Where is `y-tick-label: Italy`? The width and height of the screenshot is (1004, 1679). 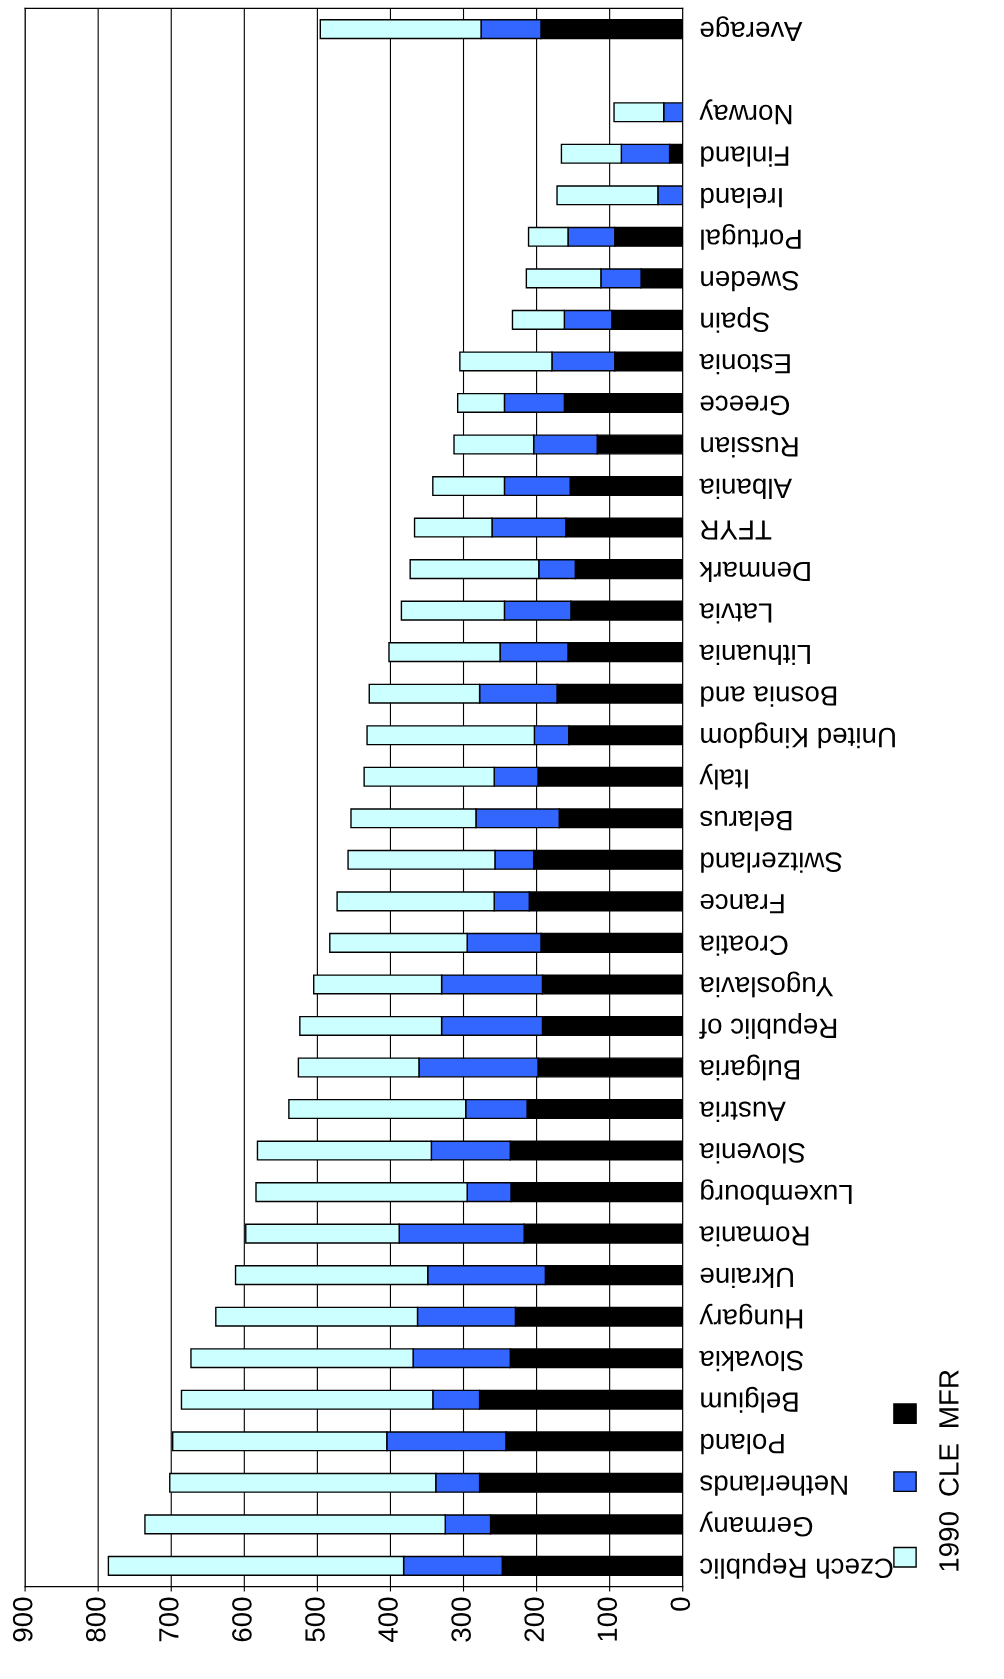 y-tick-label: Italy is located at coordinates (723, 776).